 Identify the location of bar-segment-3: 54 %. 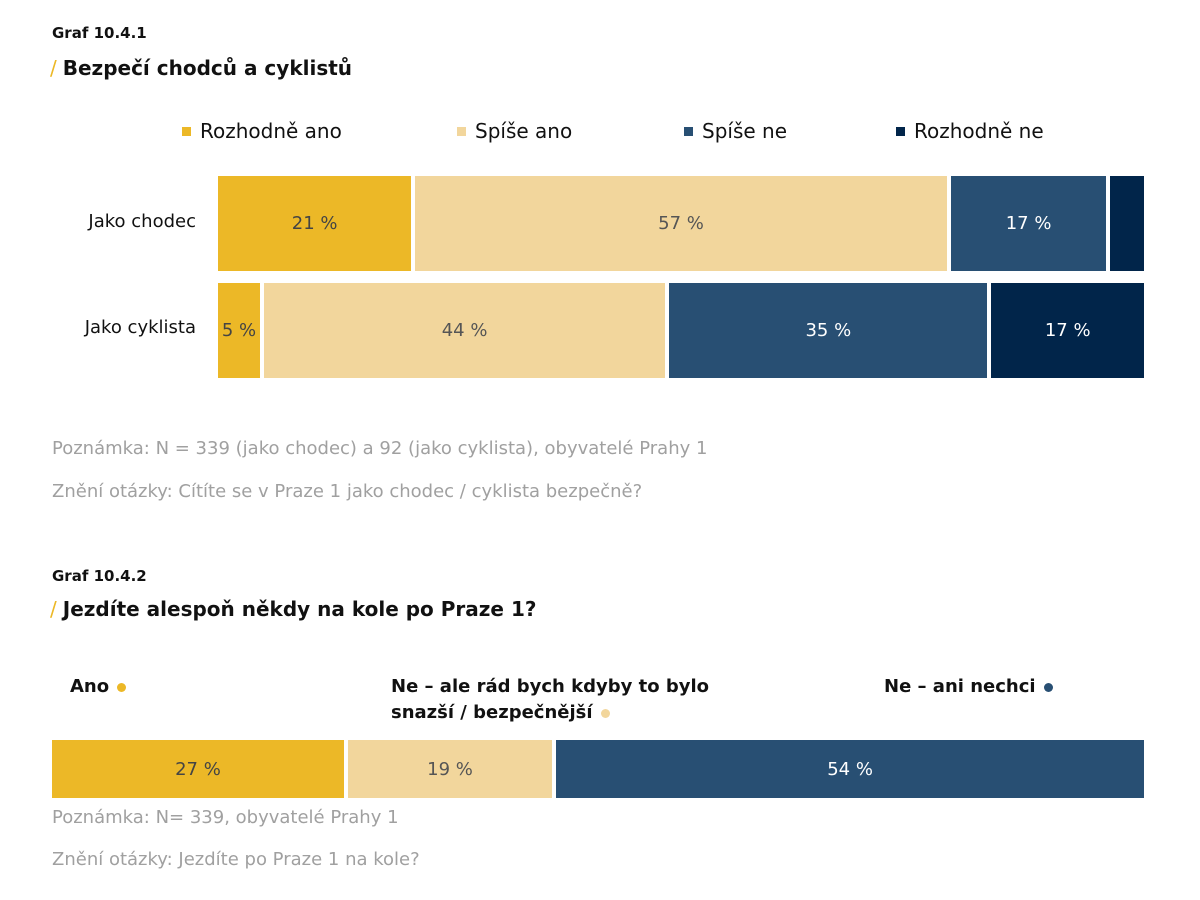
(850, 769).